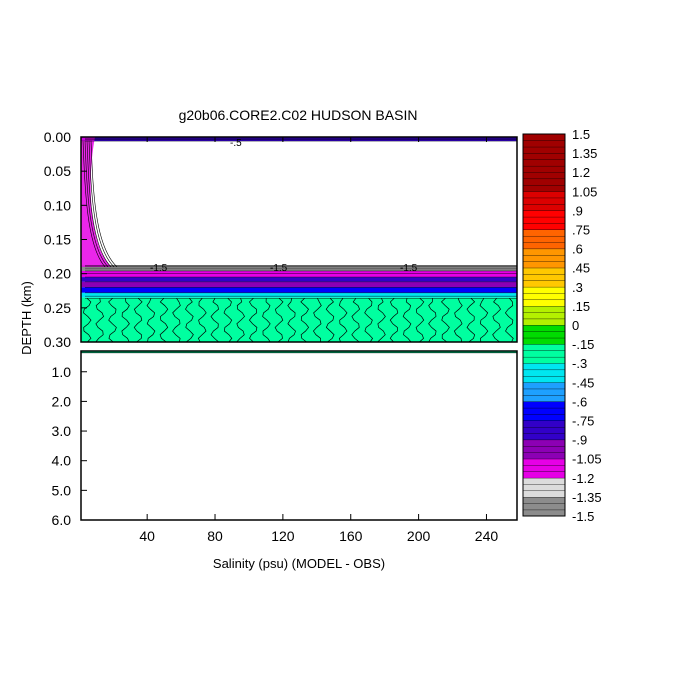 Image resolution: width=675 pixels, height=675 pixels. I want to click on y-tick-label: 0.00, so click(57, 137).